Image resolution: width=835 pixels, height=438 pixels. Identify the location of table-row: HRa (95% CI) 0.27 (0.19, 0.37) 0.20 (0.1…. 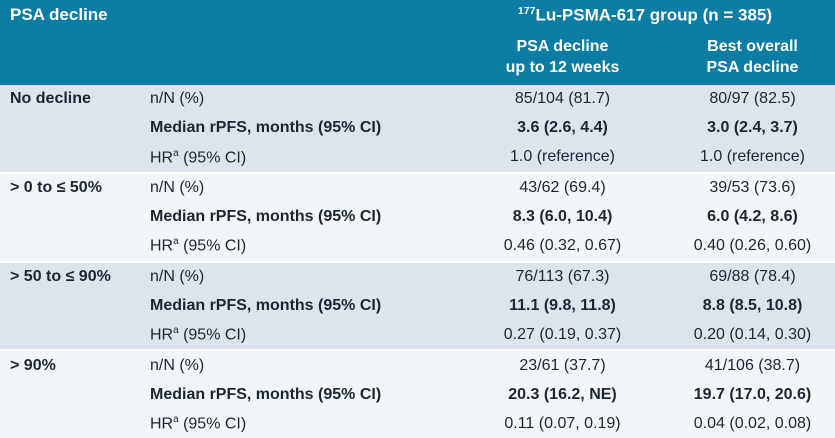
(417, 334).